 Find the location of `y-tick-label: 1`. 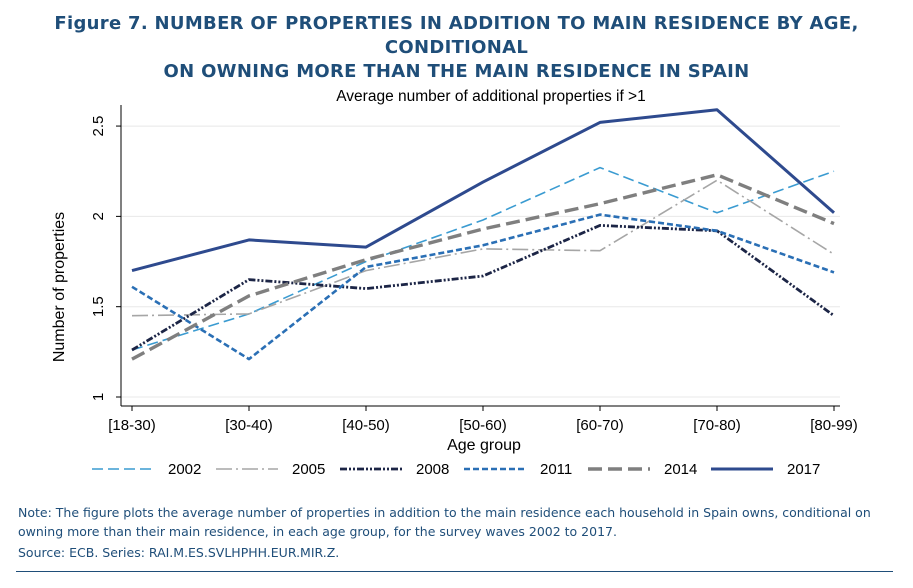

y-tick-label: 1 is located at coordinates (98, 397).